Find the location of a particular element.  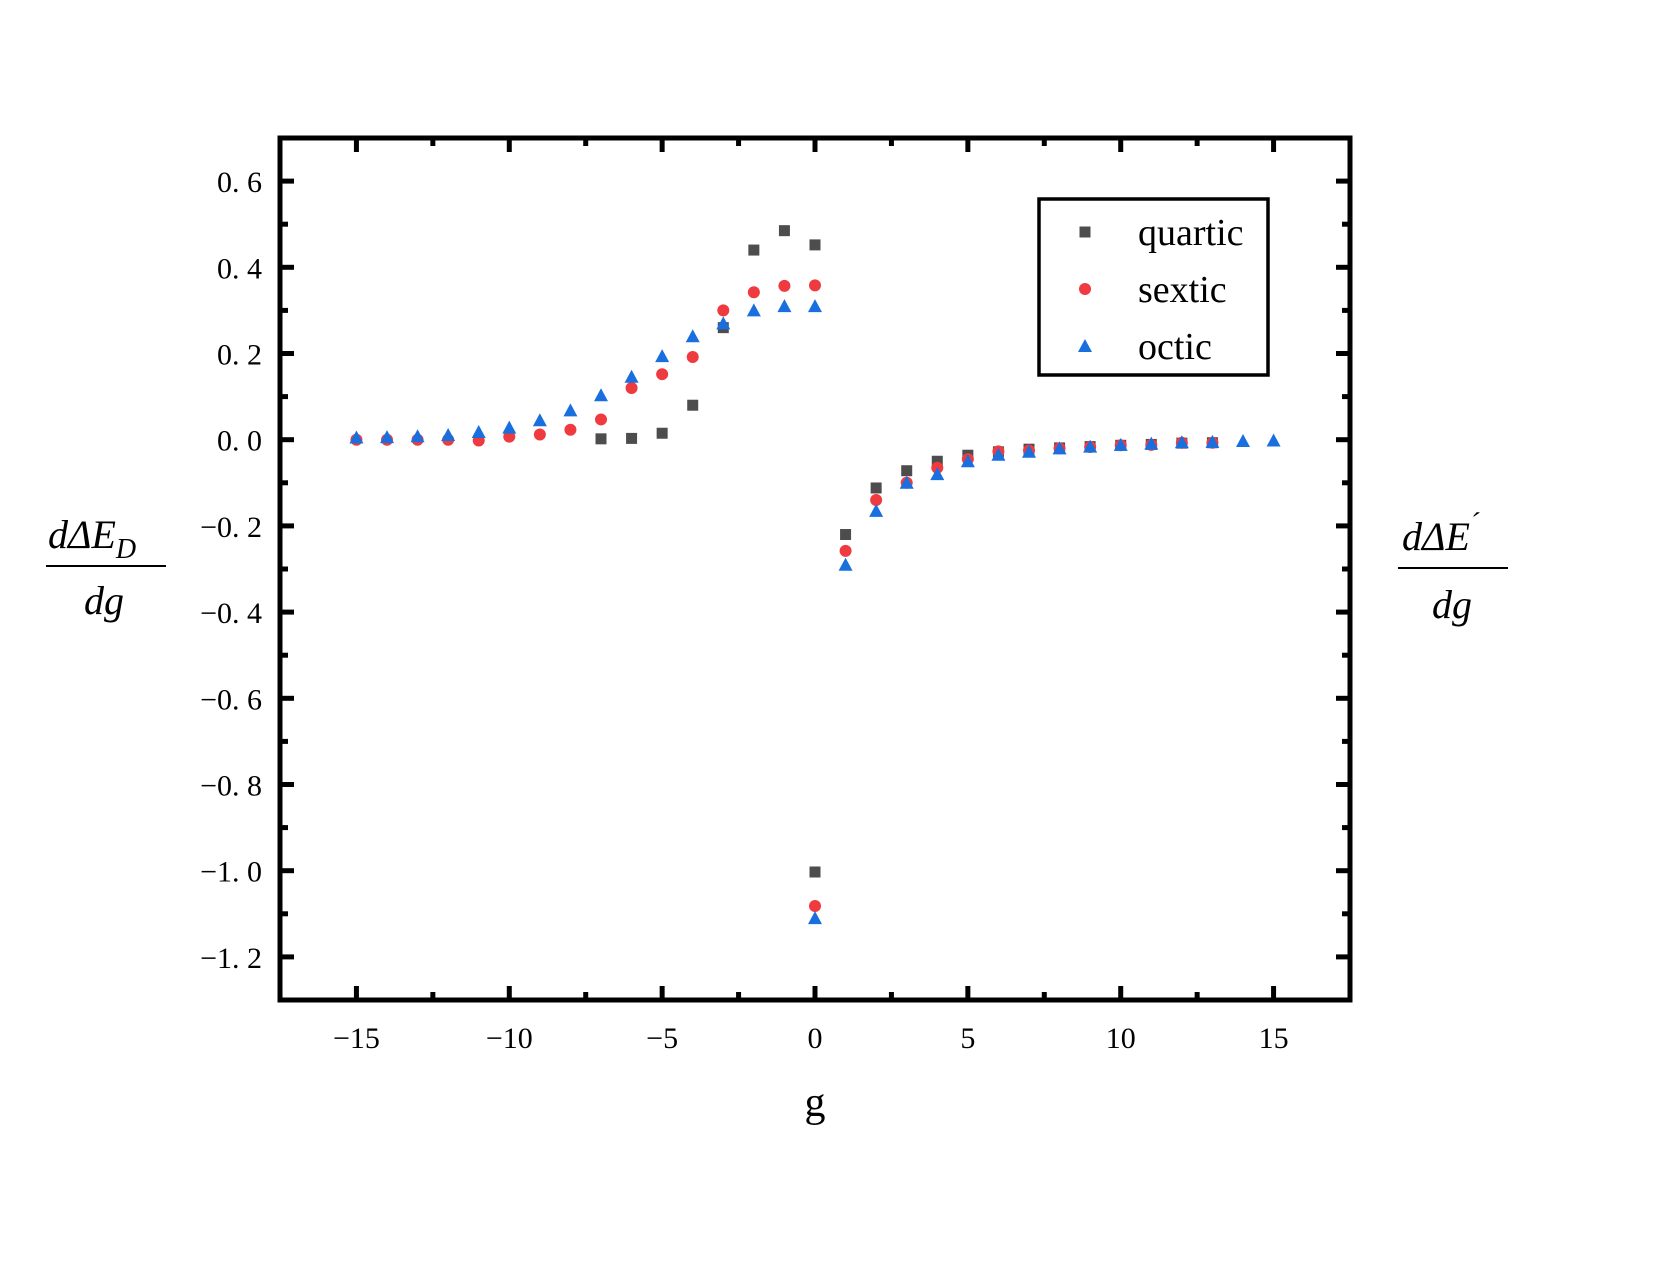

svg-text: dΔED is located at coordinates (92, 538).